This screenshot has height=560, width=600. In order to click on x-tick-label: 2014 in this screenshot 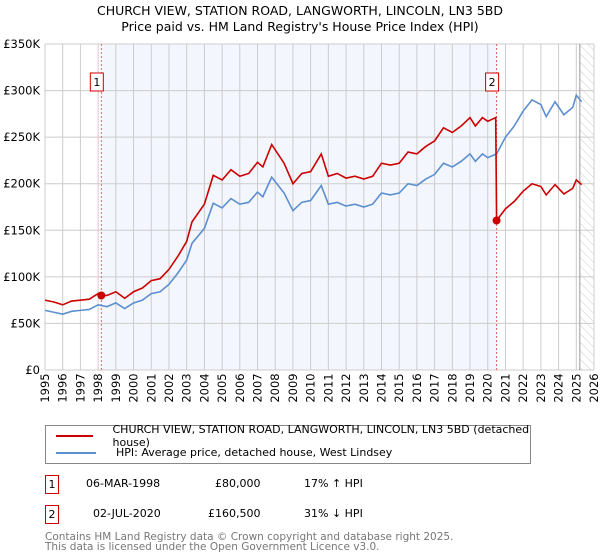, I will do `click(381, 387)`.